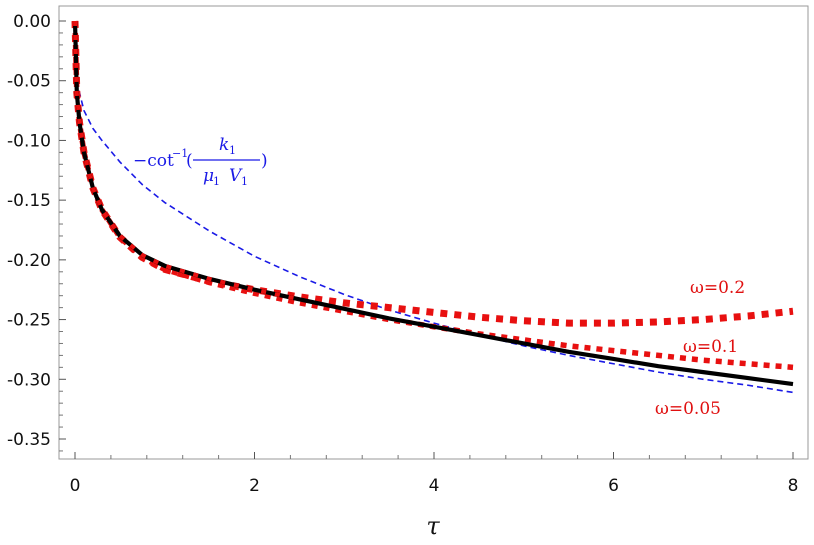  I want to click on y-tick-label: -0.25, so click(29, 321).